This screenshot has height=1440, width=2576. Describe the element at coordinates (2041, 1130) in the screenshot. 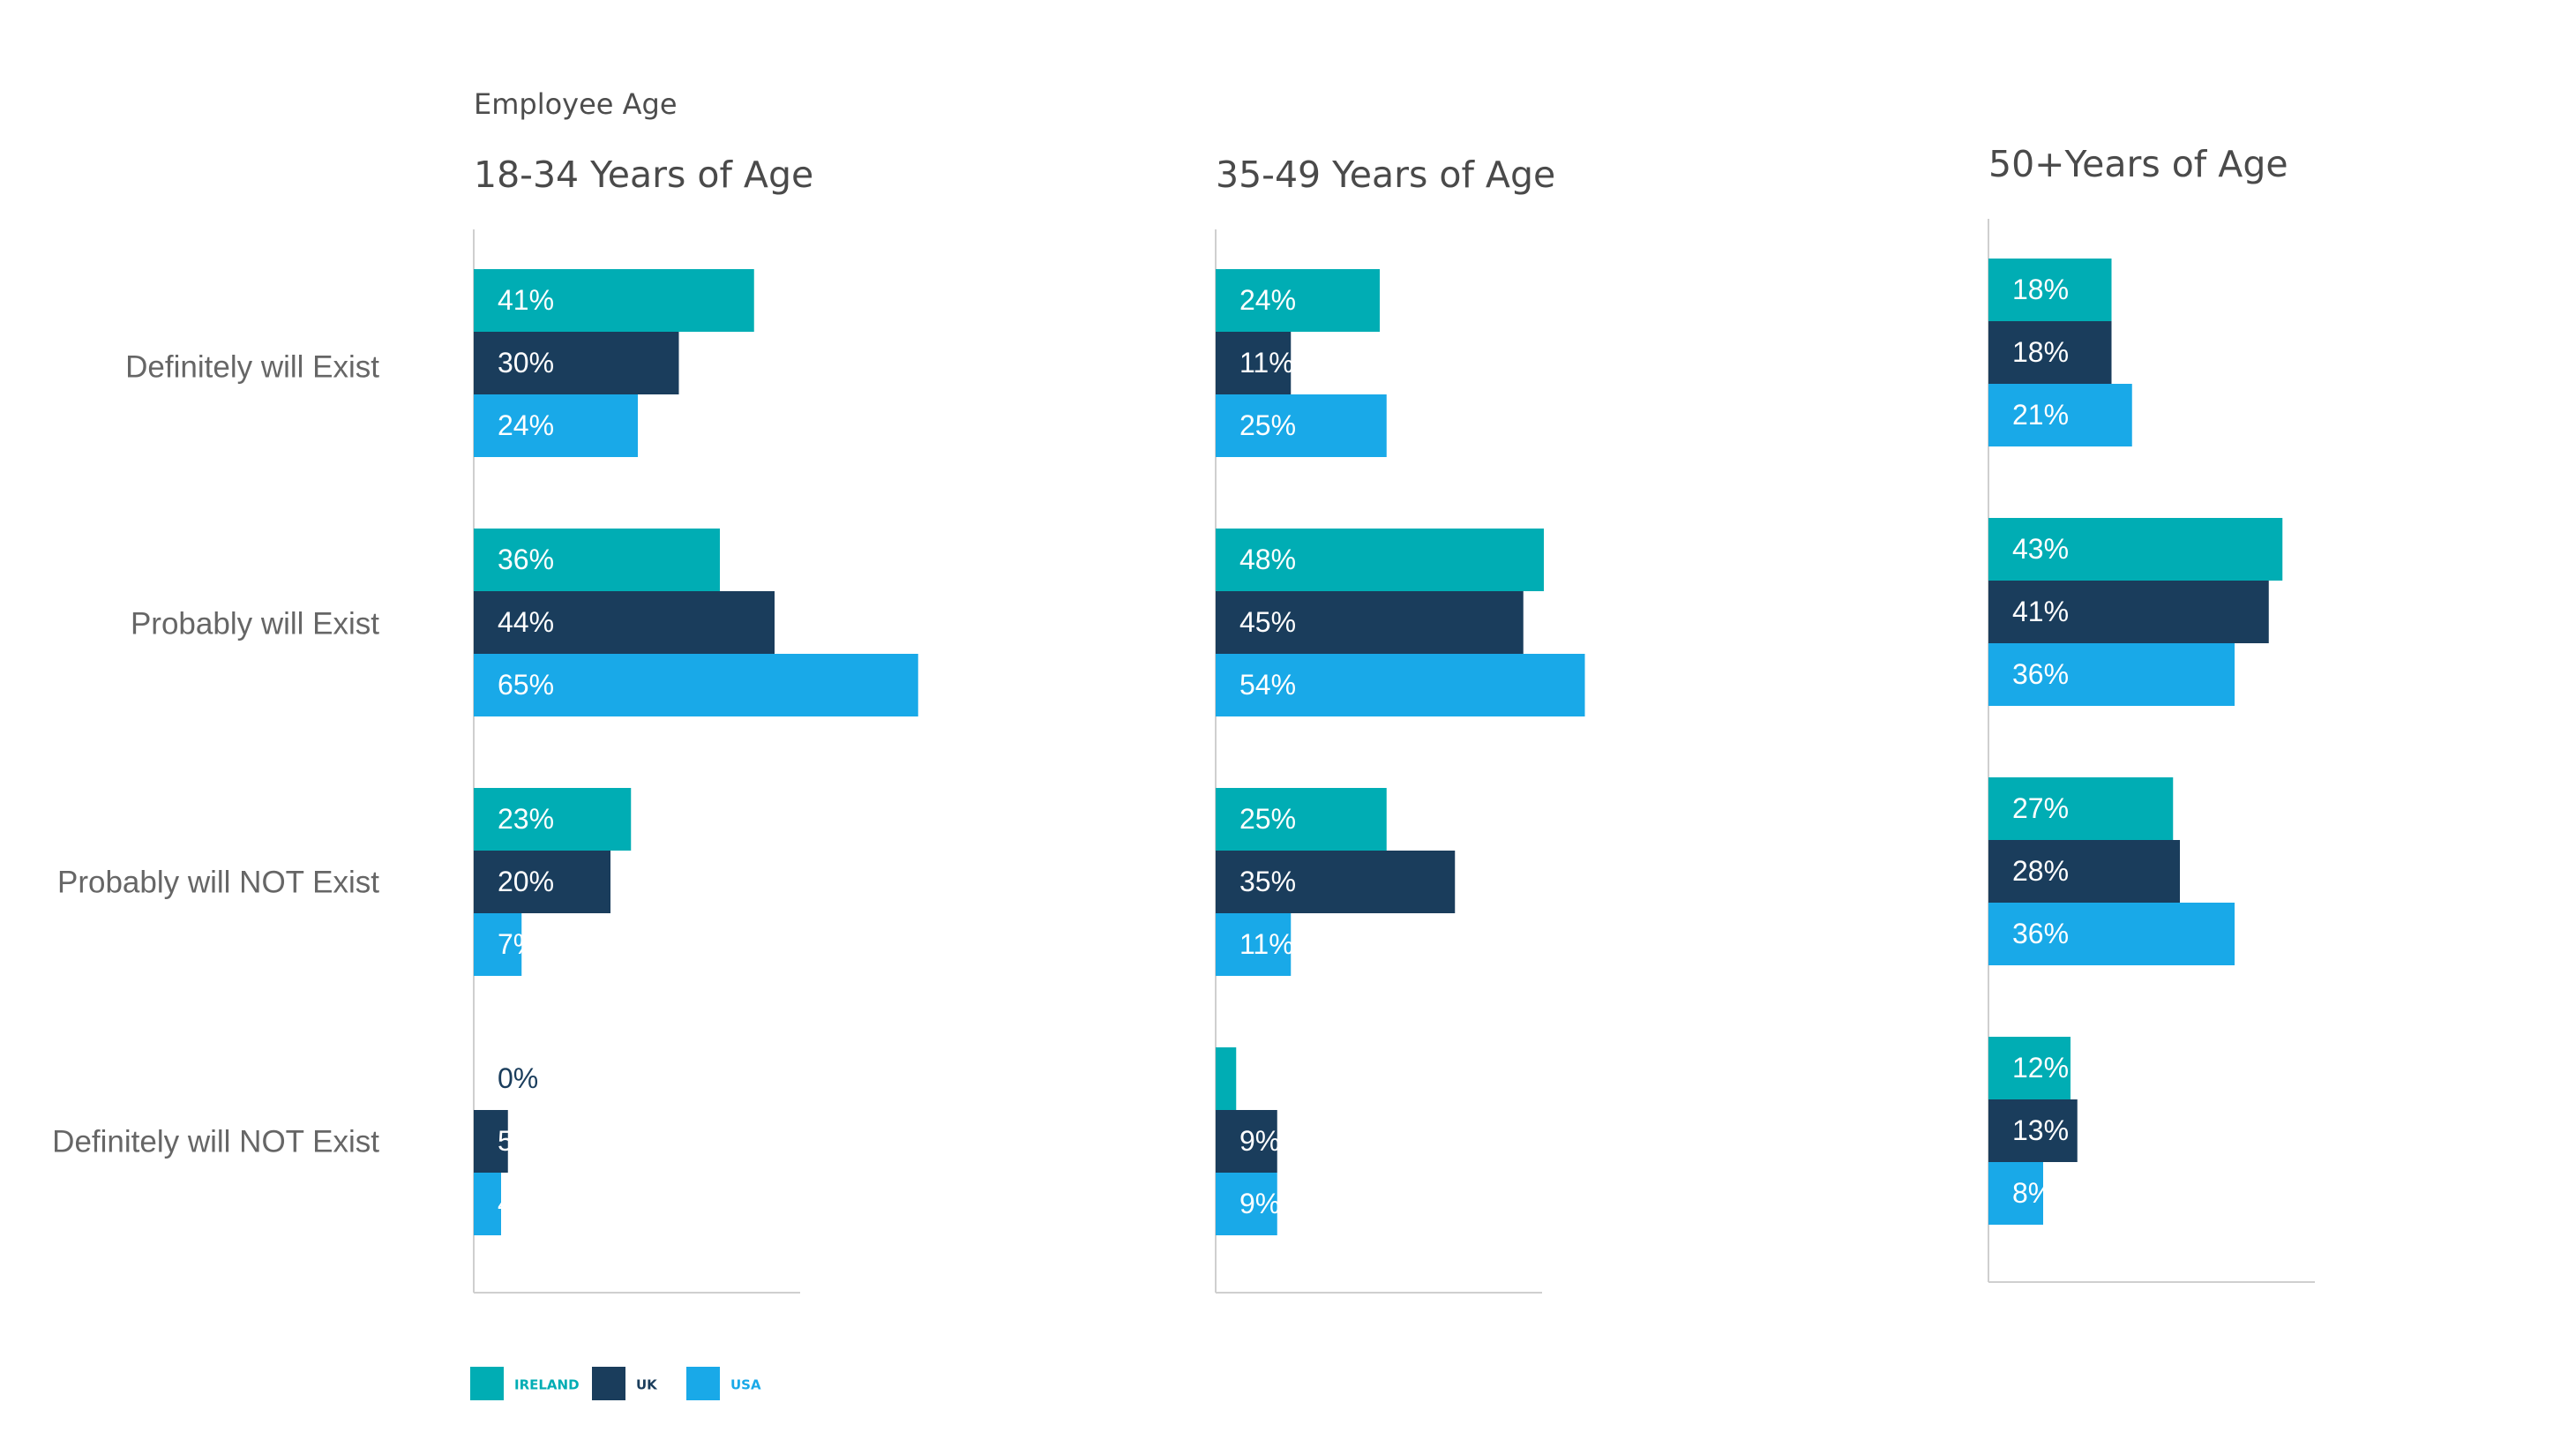

I see `data-label: 13%` at that location.